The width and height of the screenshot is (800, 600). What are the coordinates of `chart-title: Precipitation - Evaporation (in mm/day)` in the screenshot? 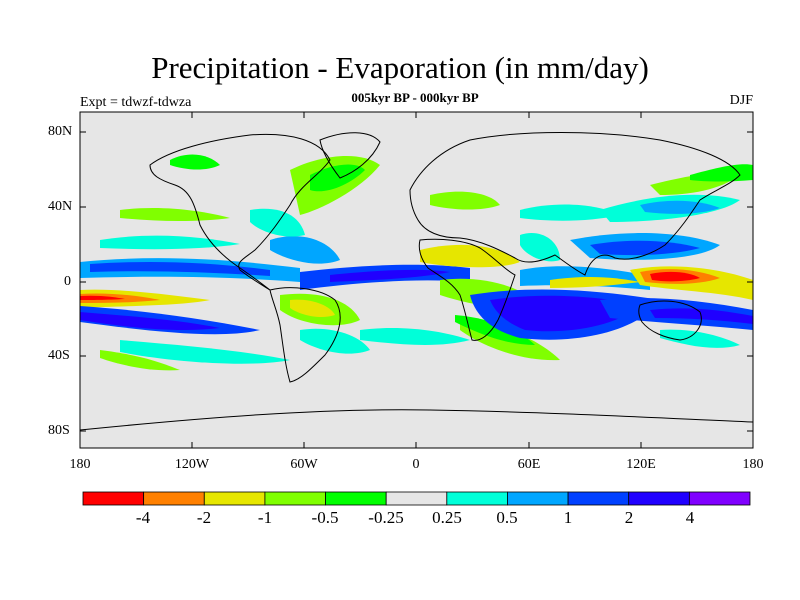 It's located at (400, 67).